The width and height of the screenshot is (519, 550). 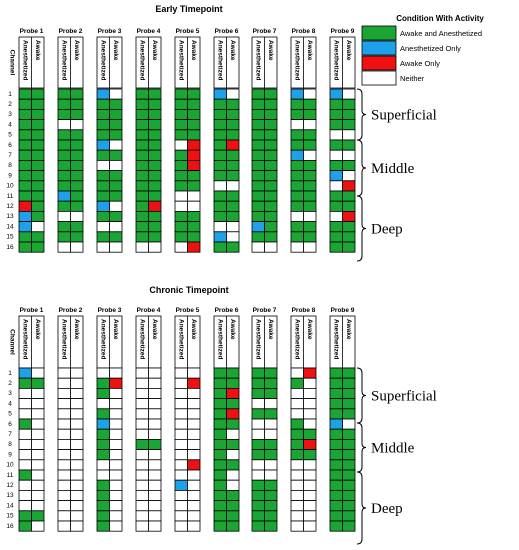 What do you see at coordinates (32, 31) in the screenshot?
I see `probe-label: Probe 1` at bounding box center [32, 31].